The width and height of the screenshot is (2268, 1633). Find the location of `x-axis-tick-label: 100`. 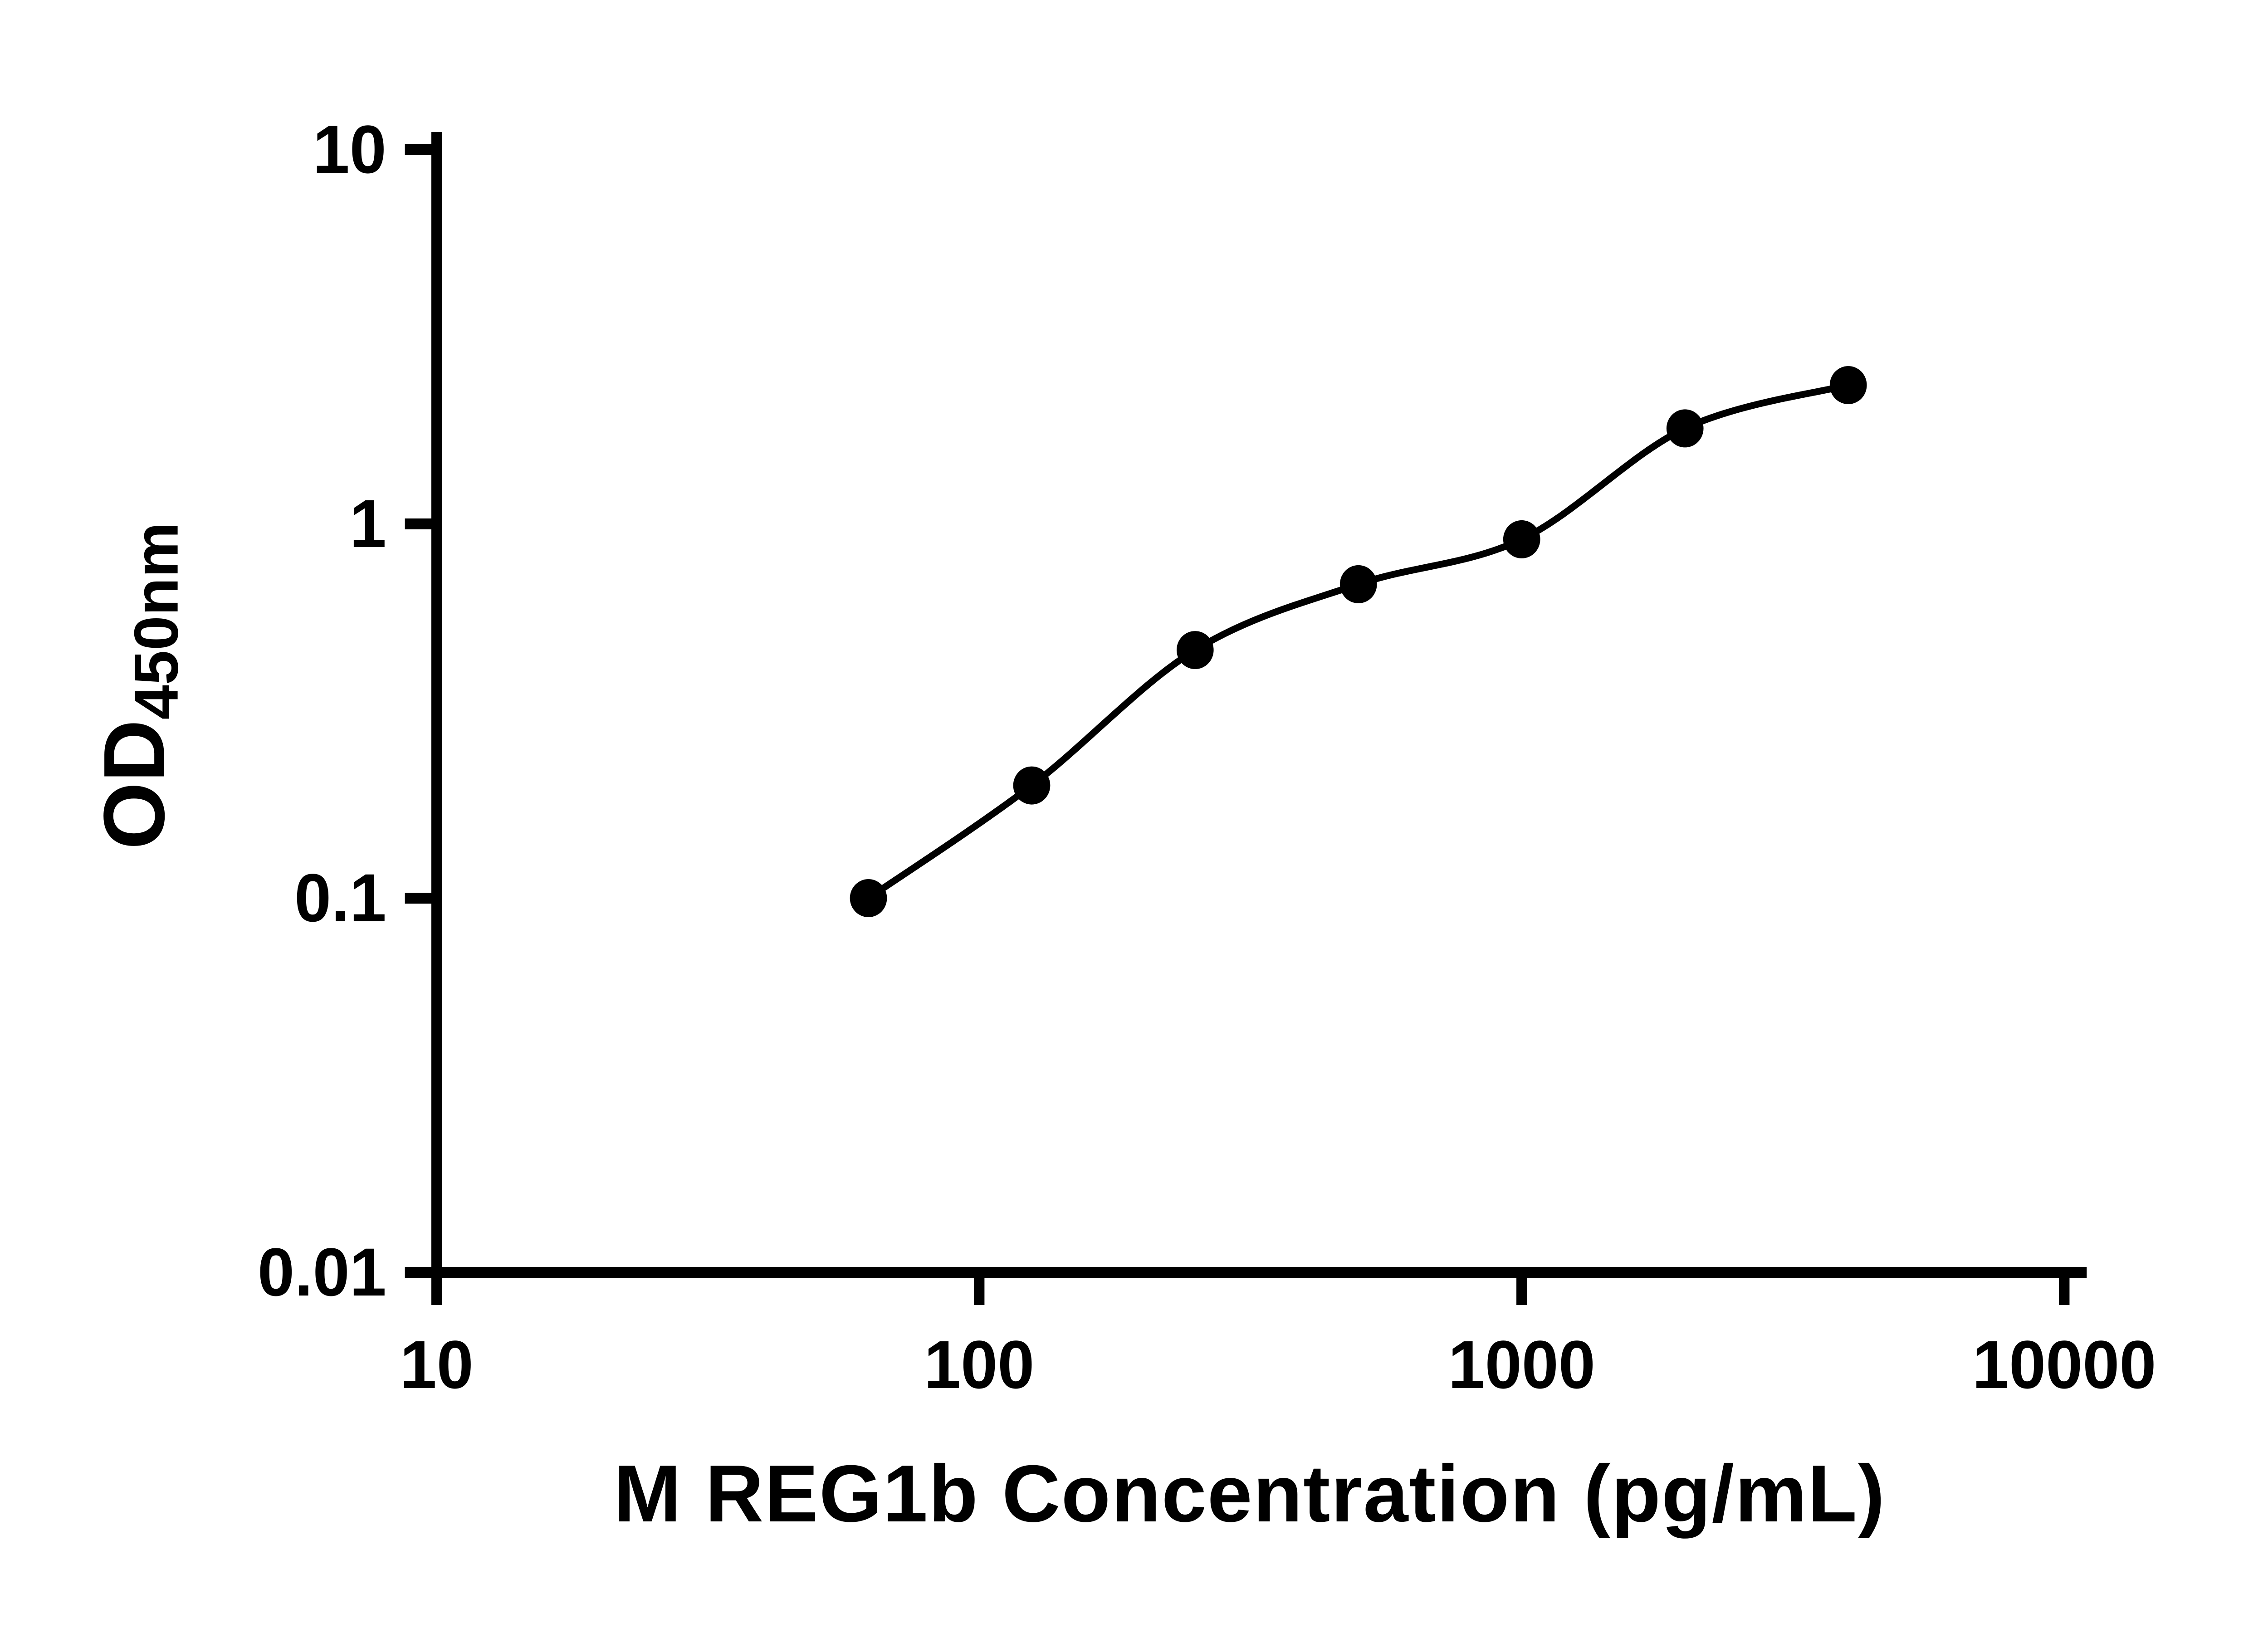

x-axis-tick-label: 100 is located at coordinates (979, 1365).